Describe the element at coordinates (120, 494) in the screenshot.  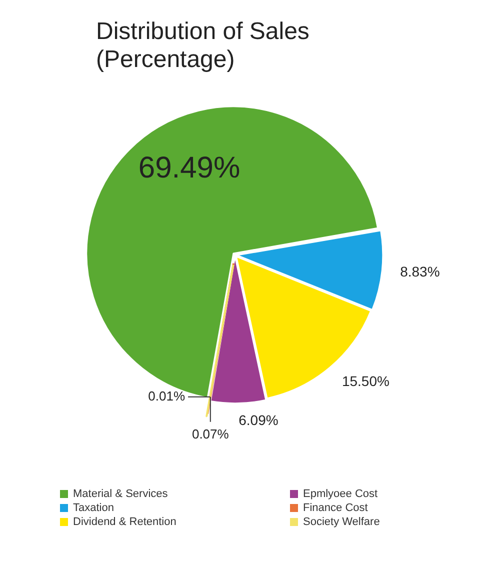
I see `legend-label: Material & Services` at that location.